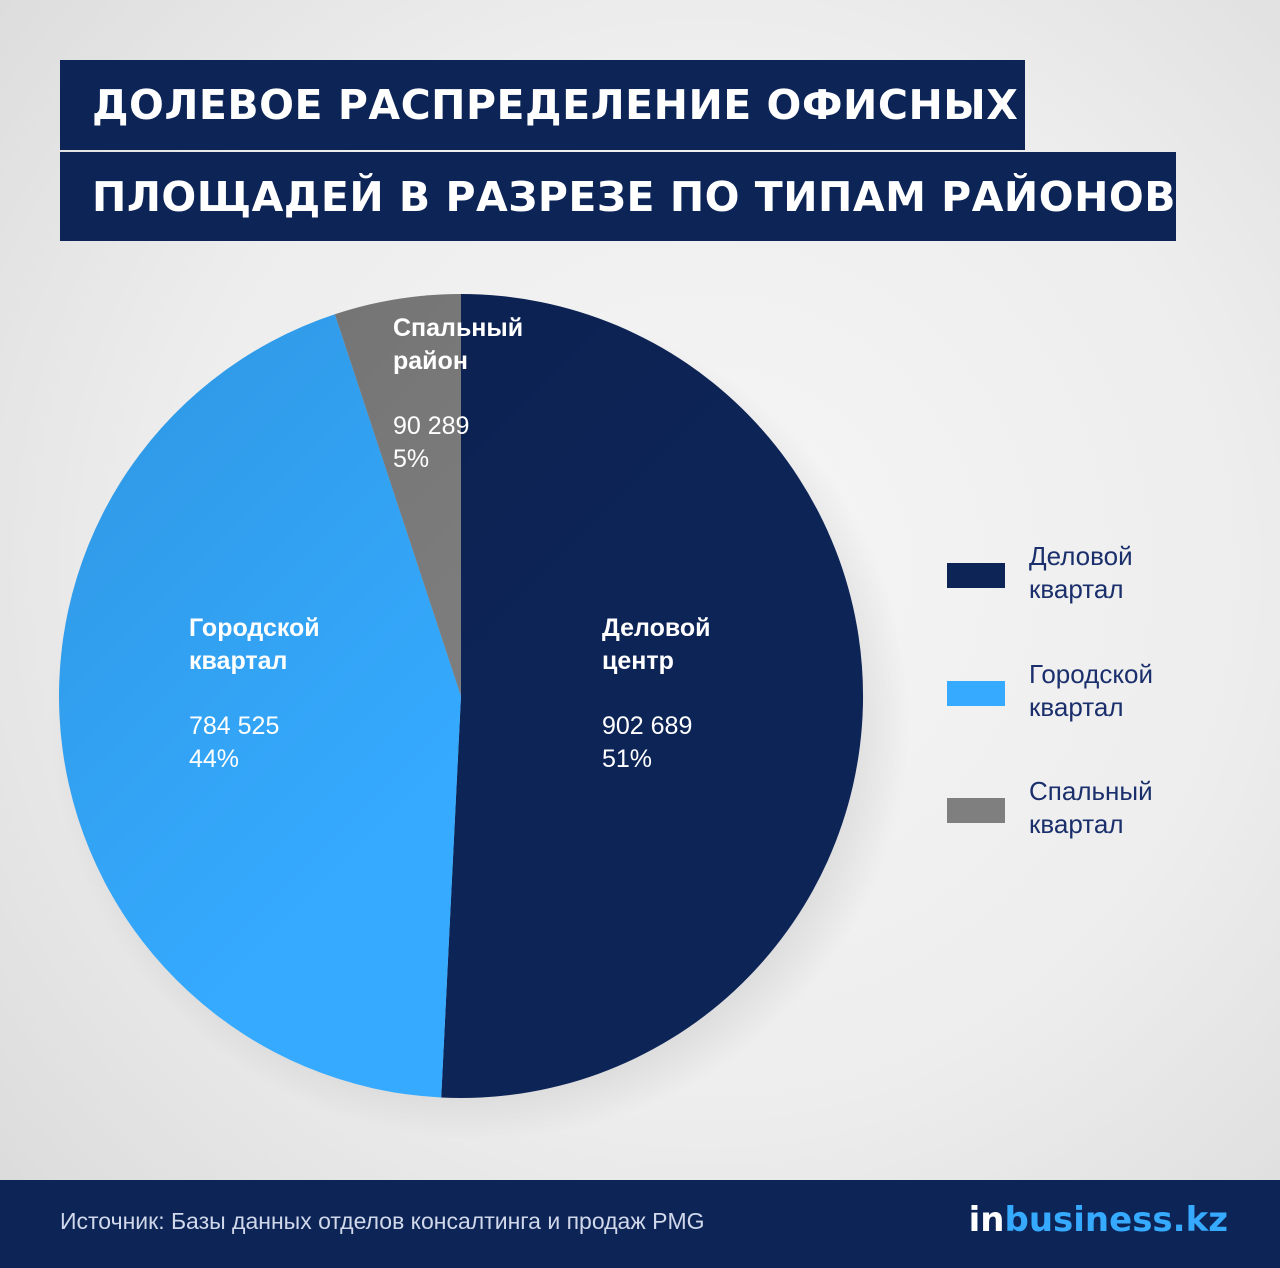  I want to click on chart-title-line-2: ПЛОЩАДЕЙ В РАЗРЕЗЕ ПО ТИПАМ РАЙОНОВ, so click(618, 196).